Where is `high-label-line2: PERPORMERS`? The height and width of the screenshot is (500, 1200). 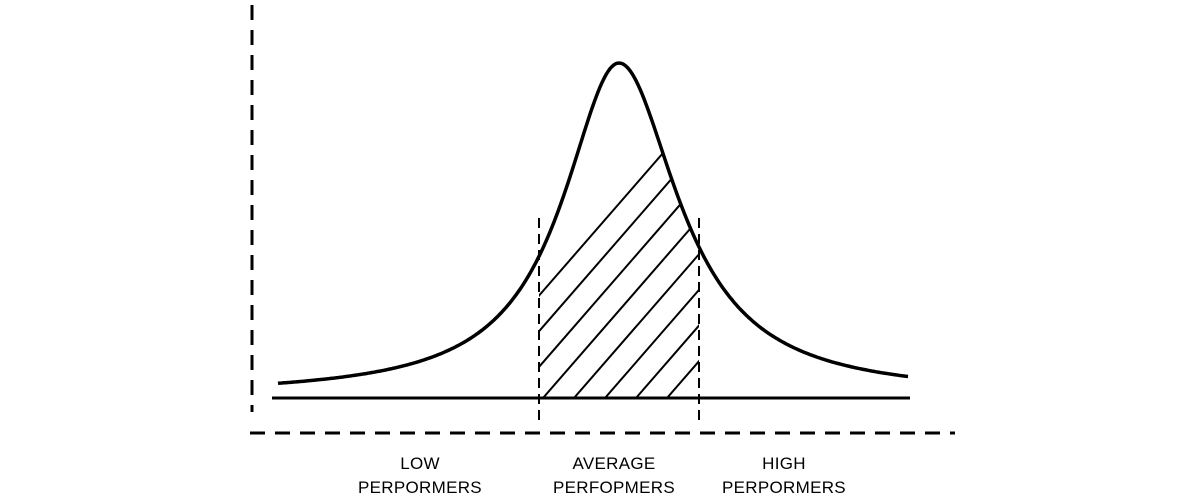 high-label-line2: PERPORMERS is located at coordinates (784, 487).